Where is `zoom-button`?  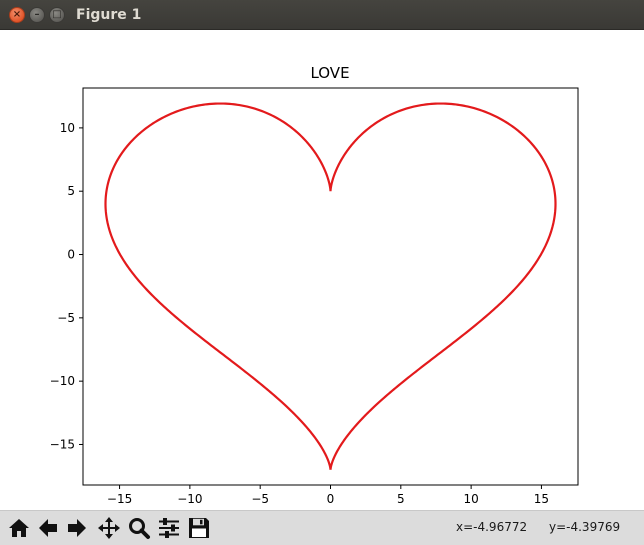 zoom-button is located at coordinates (139, 528).